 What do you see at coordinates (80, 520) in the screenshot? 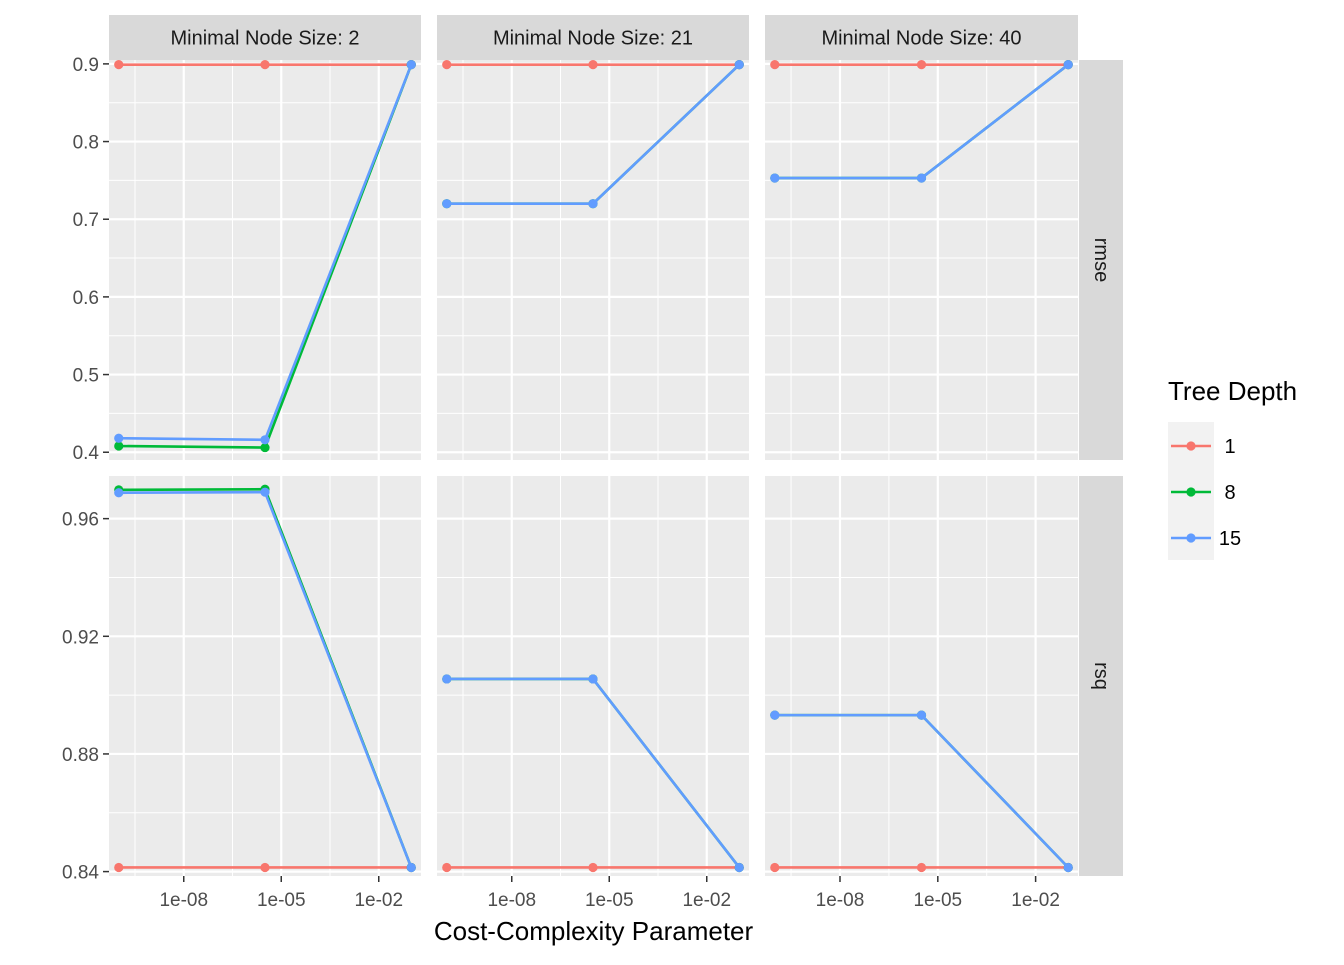
I see `y-tick-label: 0.96` at bounding box center [80, 520].